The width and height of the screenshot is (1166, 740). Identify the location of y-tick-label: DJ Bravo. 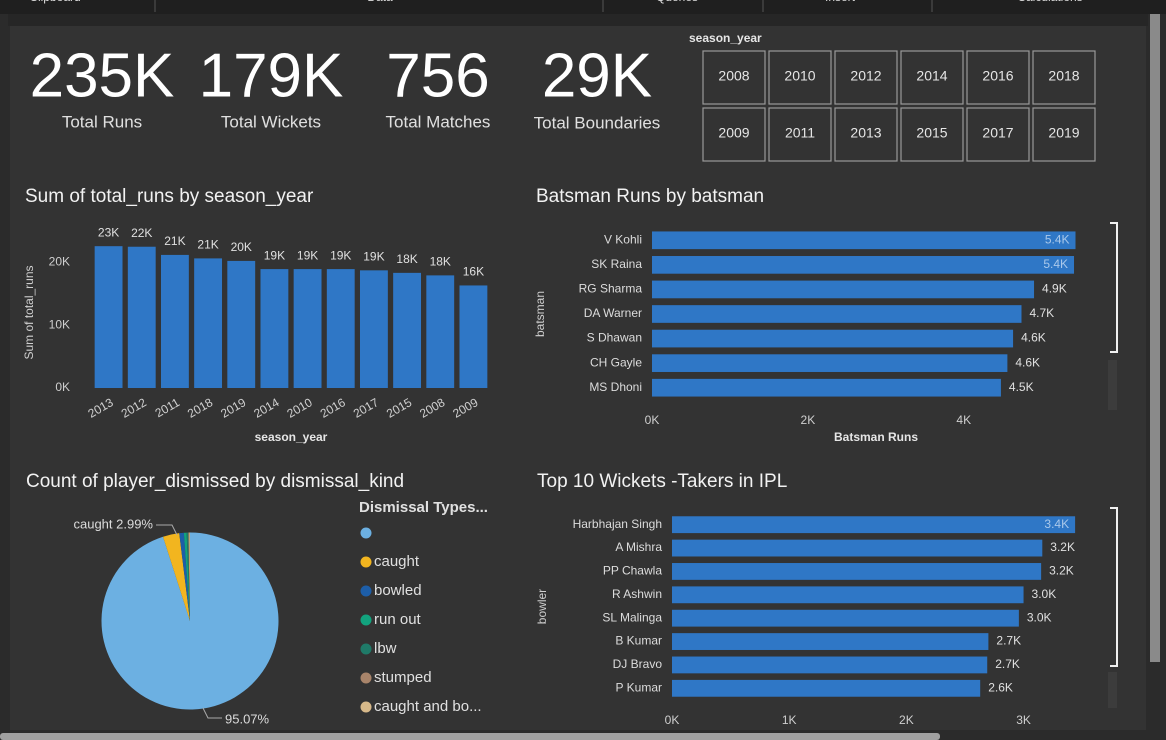
(638, 664).